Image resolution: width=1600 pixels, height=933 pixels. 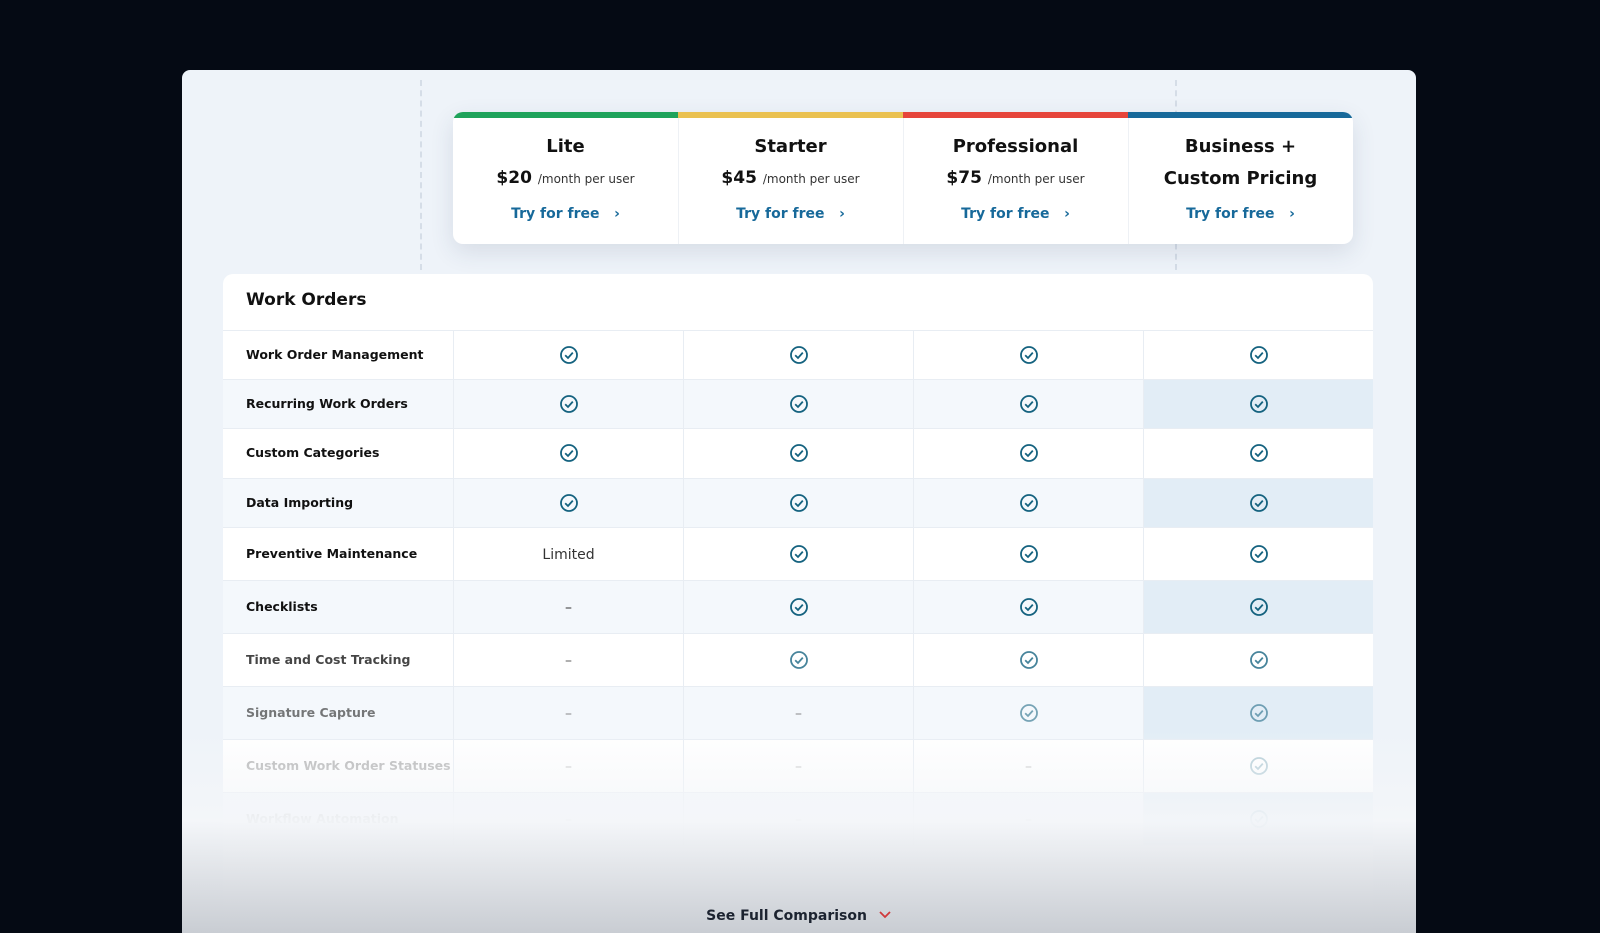 I want to click on feature-row: Data Importing, so click(x=798, y=503).